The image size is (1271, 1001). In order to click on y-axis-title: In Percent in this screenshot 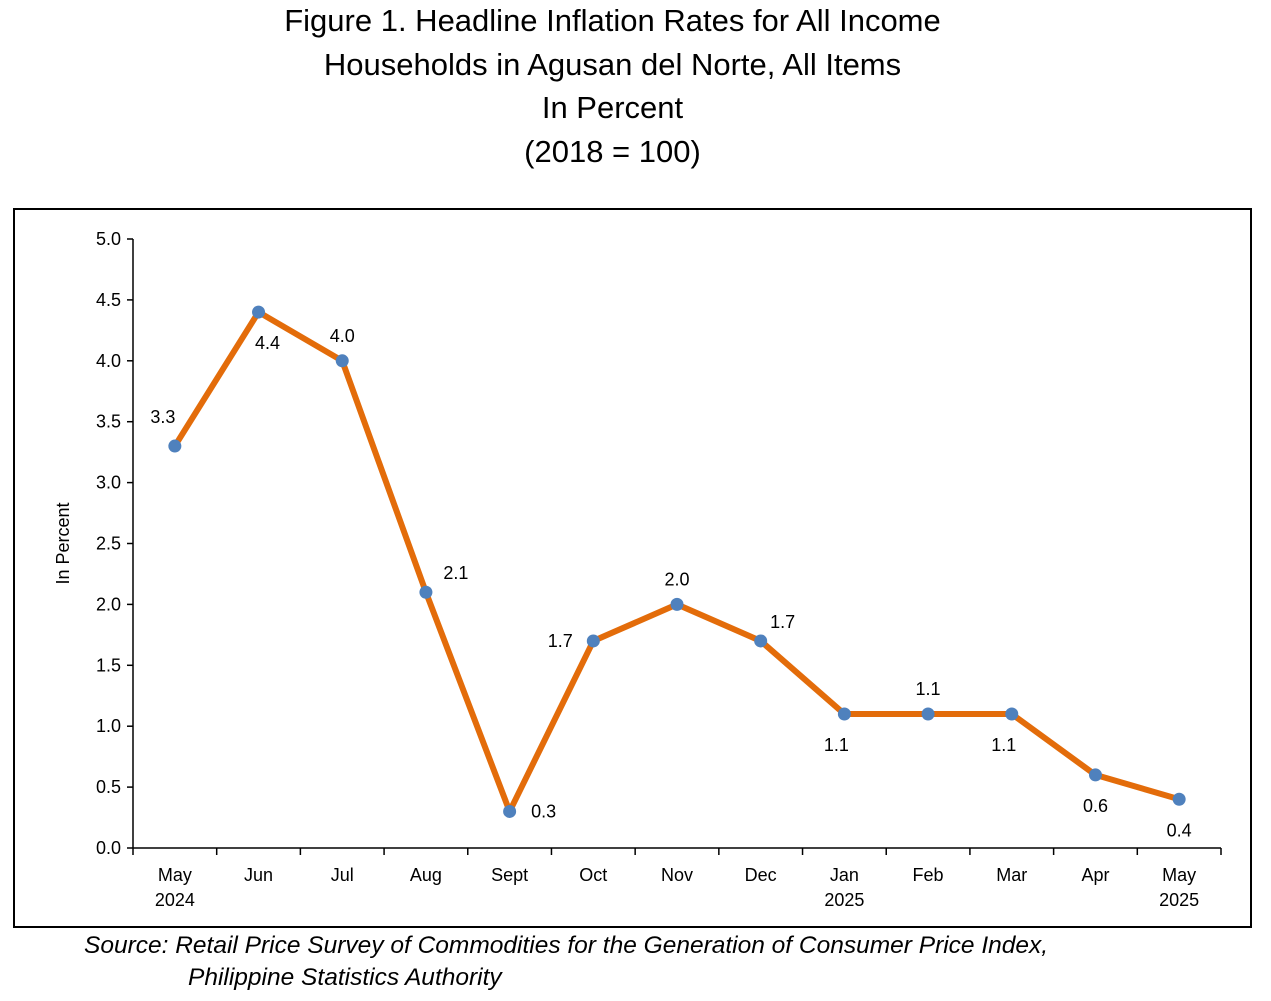, I will do `click(63, 543)`.